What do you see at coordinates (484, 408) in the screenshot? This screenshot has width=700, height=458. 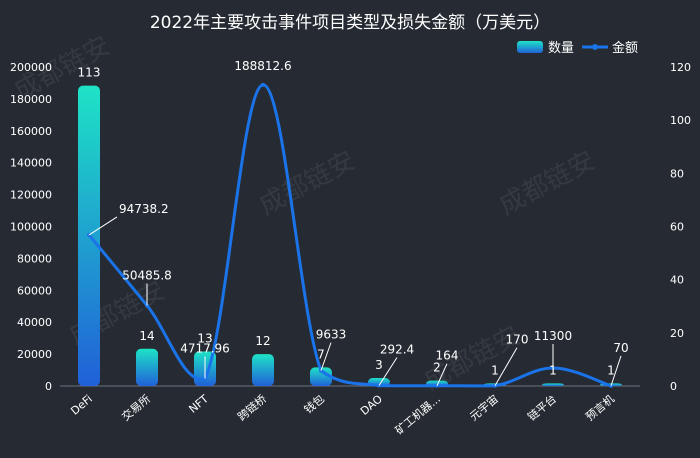 I see `x-tick-label: 元宇宙` at bounding box center [484, 408].